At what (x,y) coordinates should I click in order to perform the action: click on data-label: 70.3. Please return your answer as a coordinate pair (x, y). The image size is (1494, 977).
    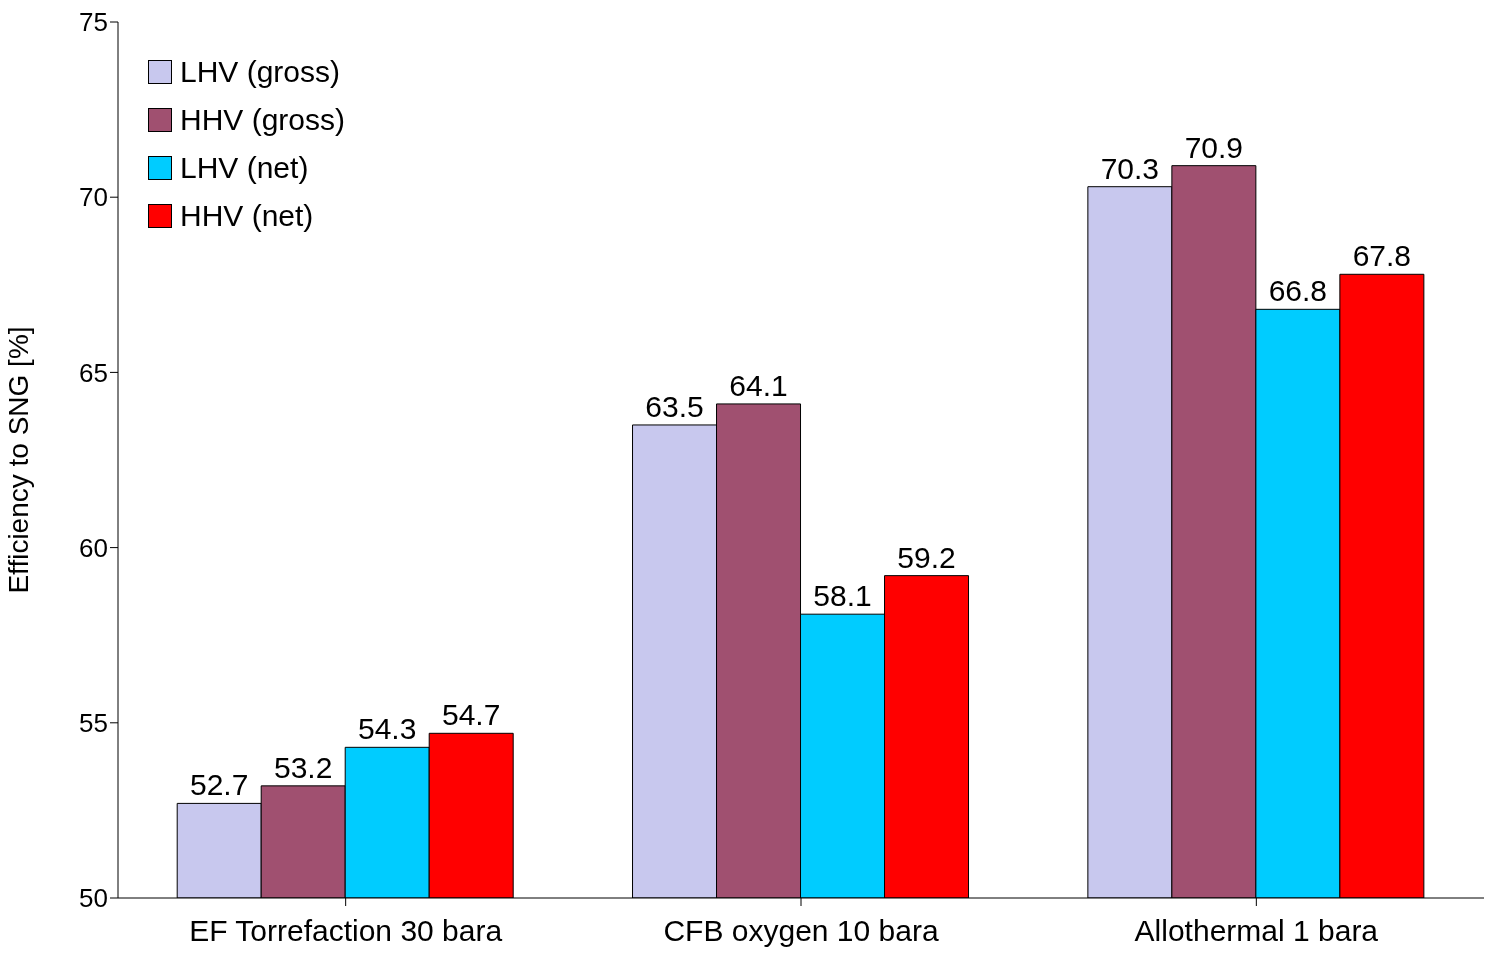
    Looking at the image, I should click on (1130, 168).